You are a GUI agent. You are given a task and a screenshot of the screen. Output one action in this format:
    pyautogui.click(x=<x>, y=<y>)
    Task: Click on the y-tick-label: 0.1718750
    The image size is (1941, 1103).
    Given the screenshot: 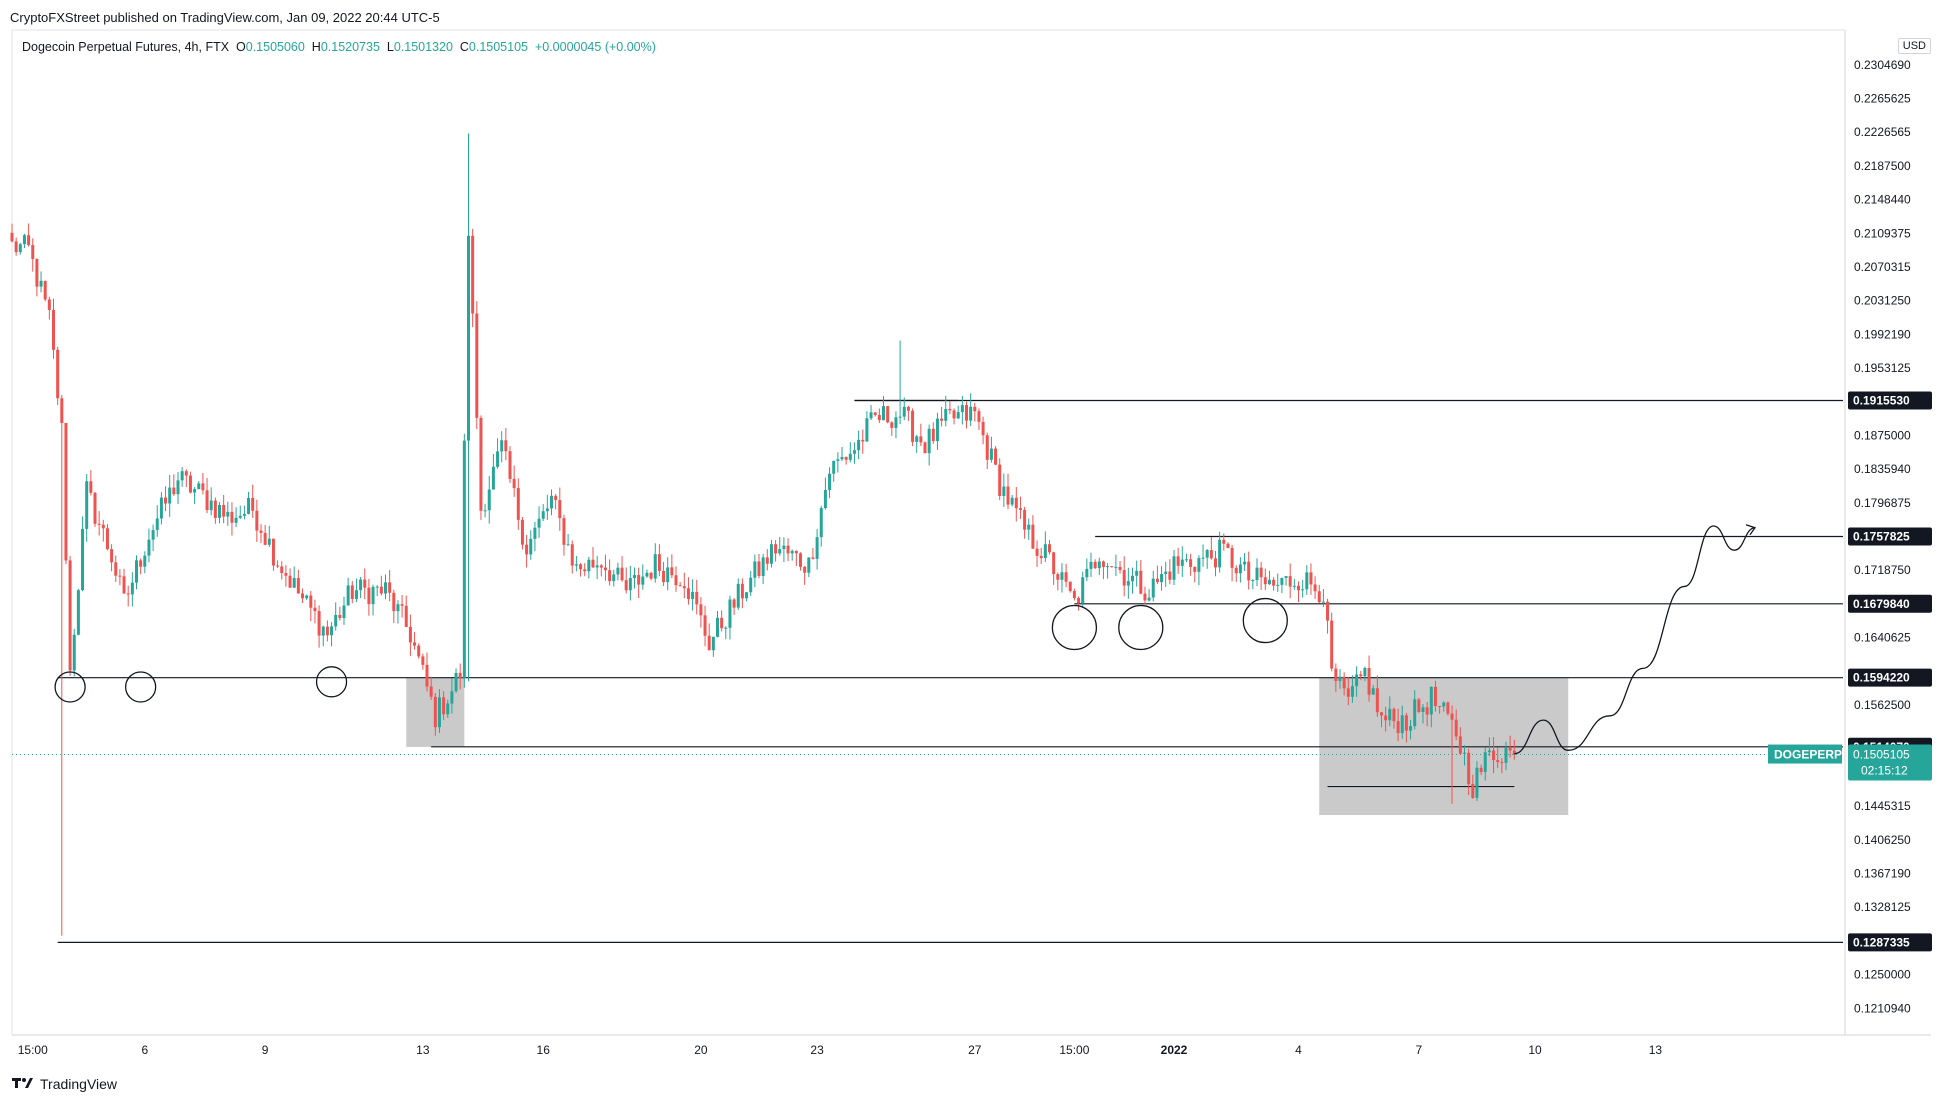 What is the action you would take?
    pyautogui.click(x=1882, y=570)
    